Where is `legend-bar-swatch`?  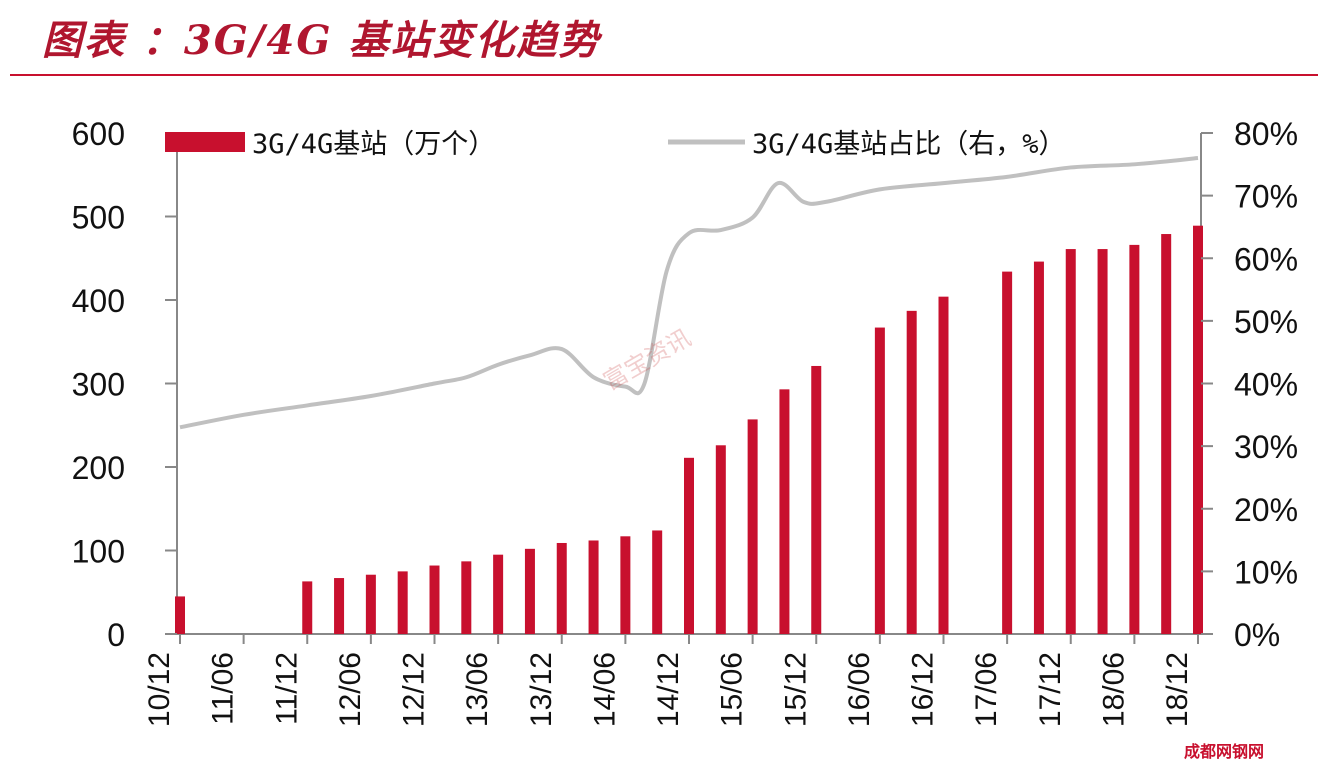
legend-bar-swatch is located at coordinates (205, 142).